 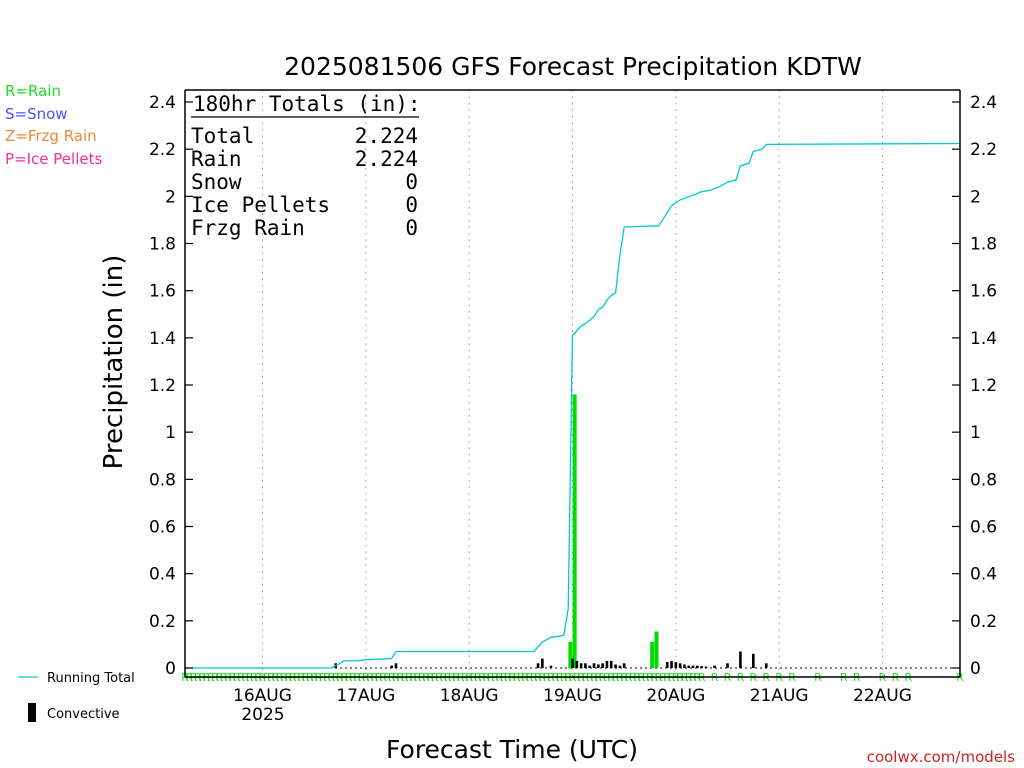 What do you see at coordinates (260, 205) in the screenshot?
I see `totals-label-ice-pellets: Ice Pellets` at bounding box center [260, 205].